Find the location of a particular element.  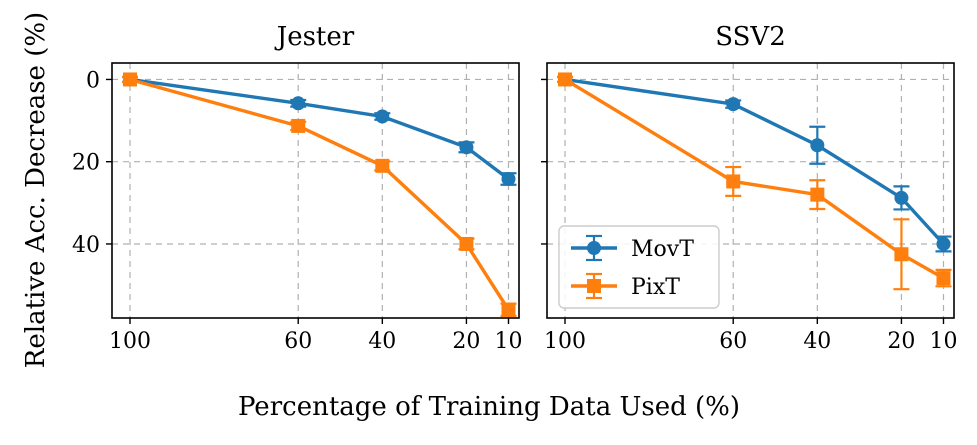

panel-title: Jester is located at coordinates (314, 37).